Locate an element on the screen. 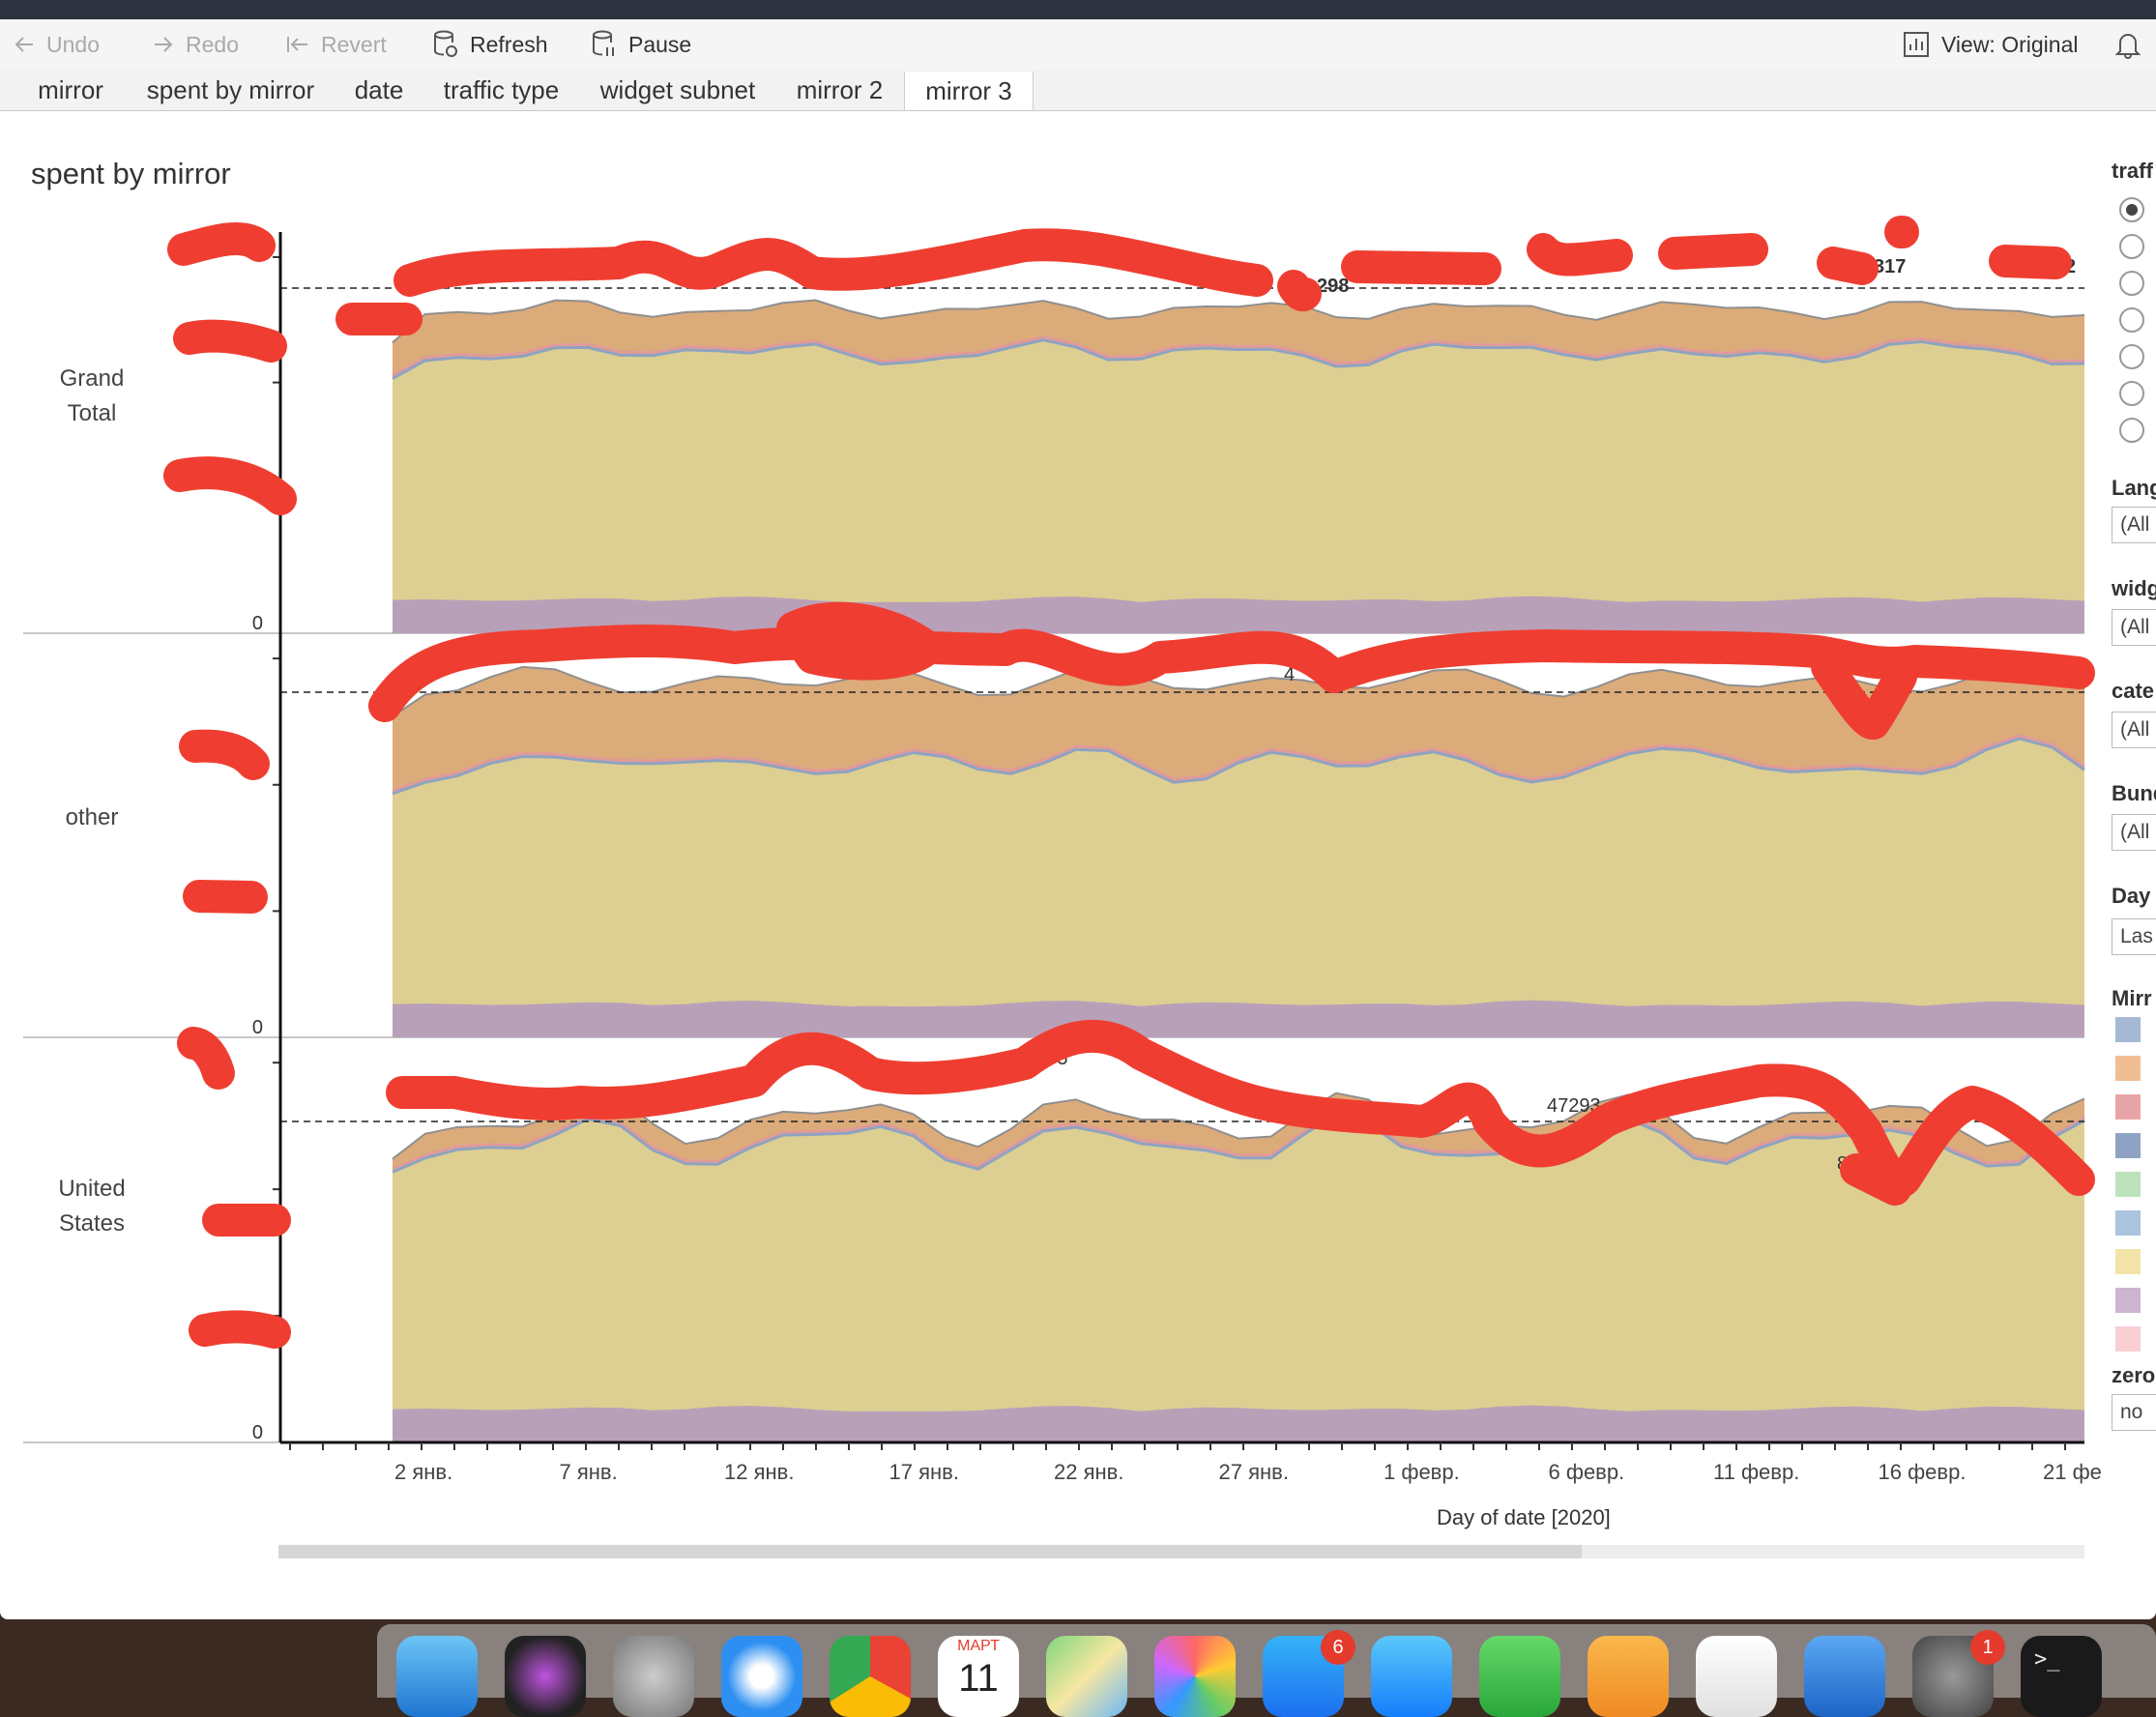 This screenshot has width=2156, height=1717. refresh-button: Refresh is located at coordinates (490, 44).